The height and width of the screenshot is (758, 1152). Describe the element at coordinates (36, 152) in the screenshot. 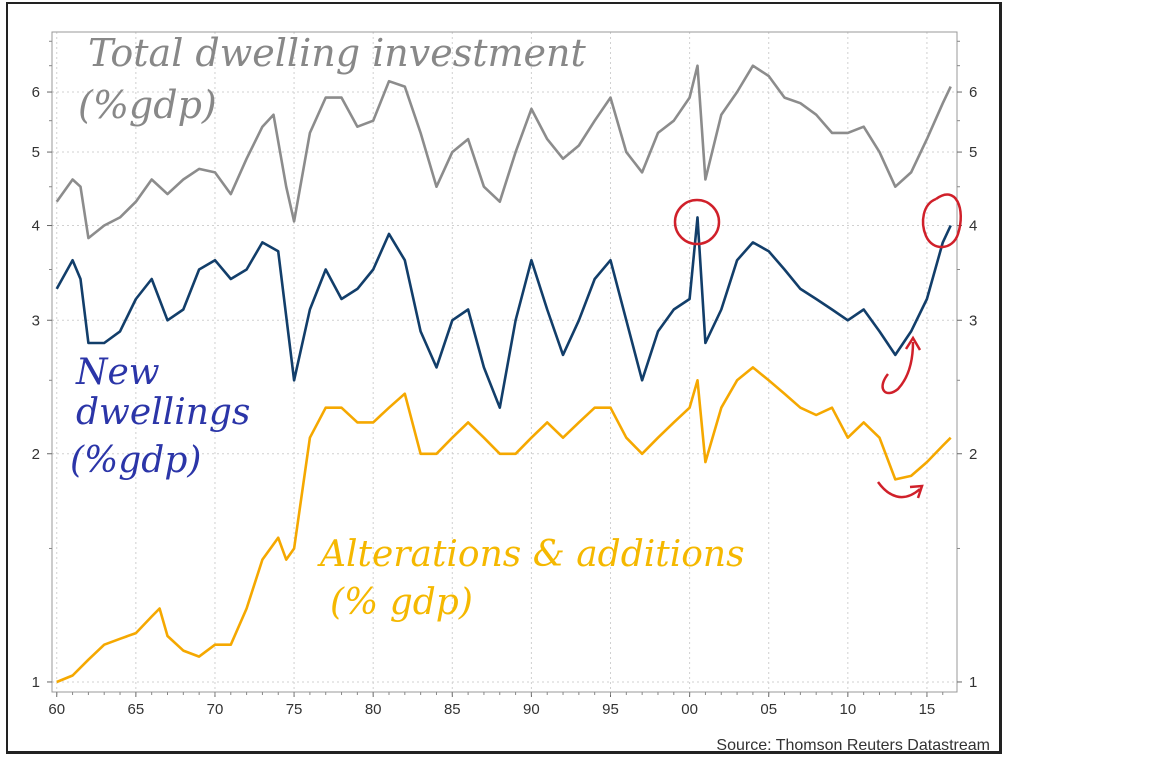

I see `y-tick-label-left: 5` at that location.